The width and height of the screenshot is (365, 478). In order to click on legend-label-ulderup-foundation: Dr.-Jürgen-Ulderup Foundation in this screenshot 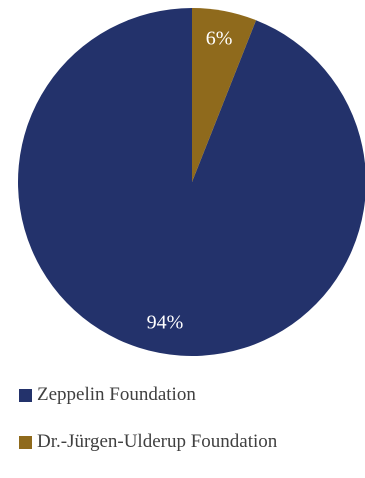, I will do `click(157, 441)`.